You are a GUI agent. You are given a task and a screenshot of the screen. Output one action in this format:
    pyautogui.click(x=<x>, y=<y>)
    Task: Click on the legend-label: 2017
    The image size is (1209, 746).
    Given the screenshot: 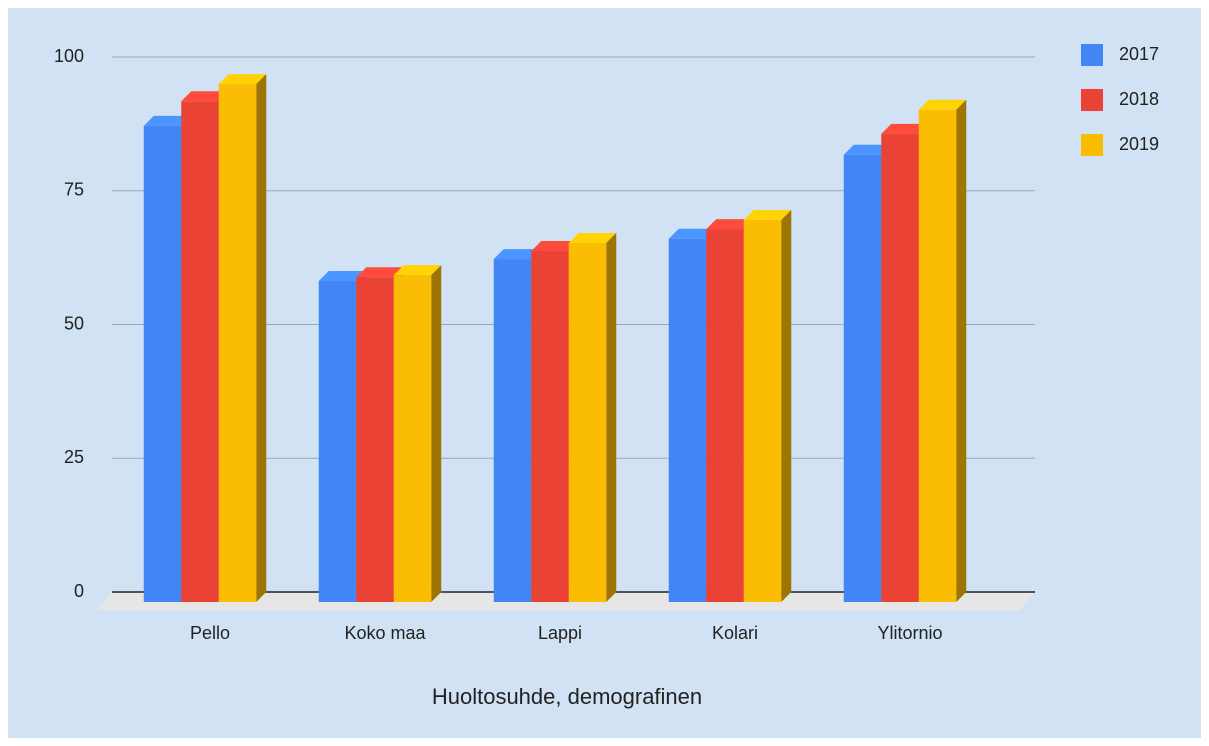 What is the action you would take?
    pyautogui.click(x=1139, y=54)
    